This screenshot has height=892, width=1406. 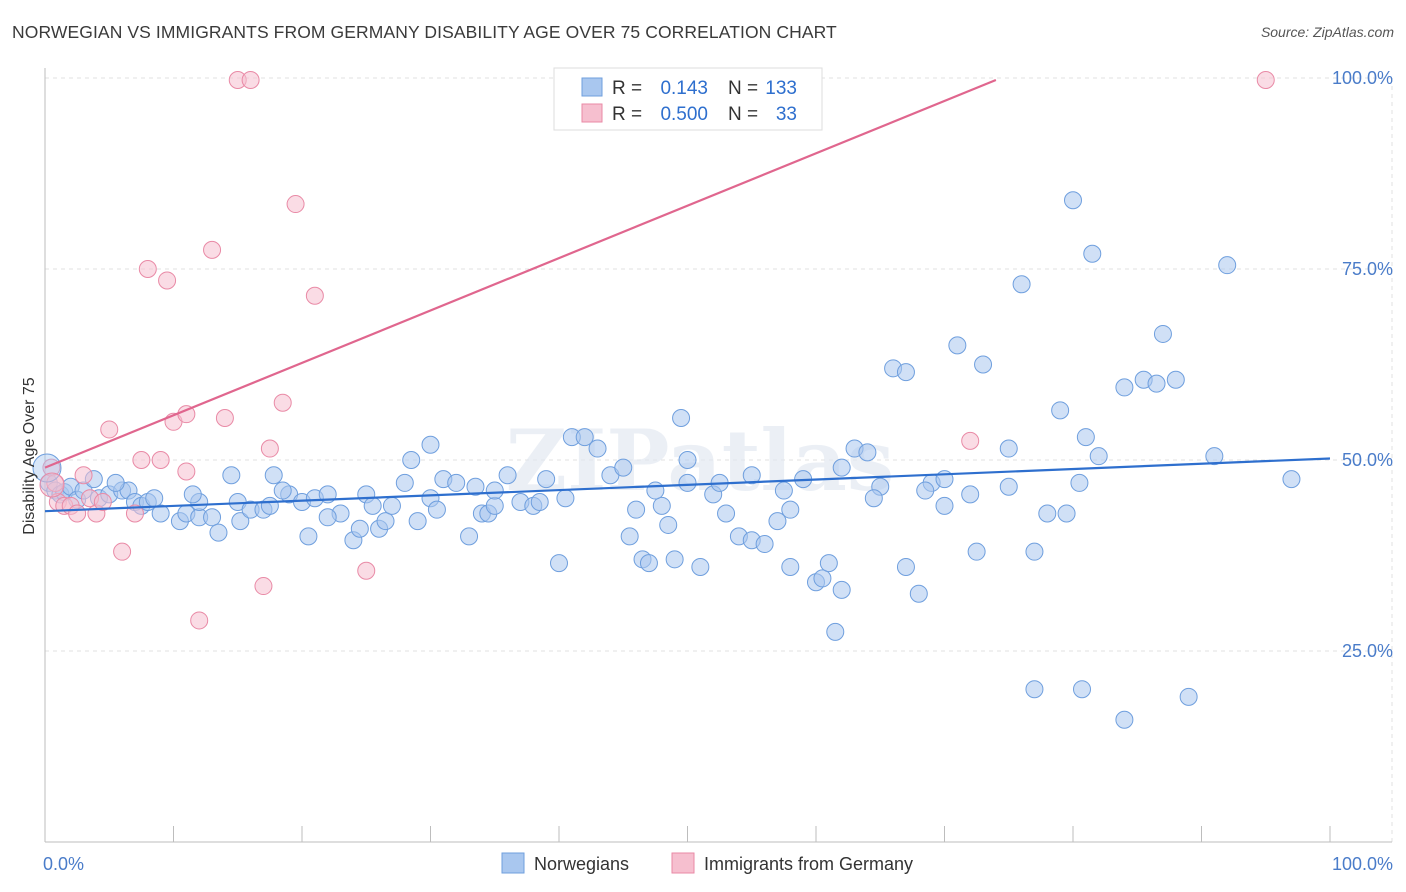 I want to click on legend-n-value-2: 33, so click(x=786, y=114).